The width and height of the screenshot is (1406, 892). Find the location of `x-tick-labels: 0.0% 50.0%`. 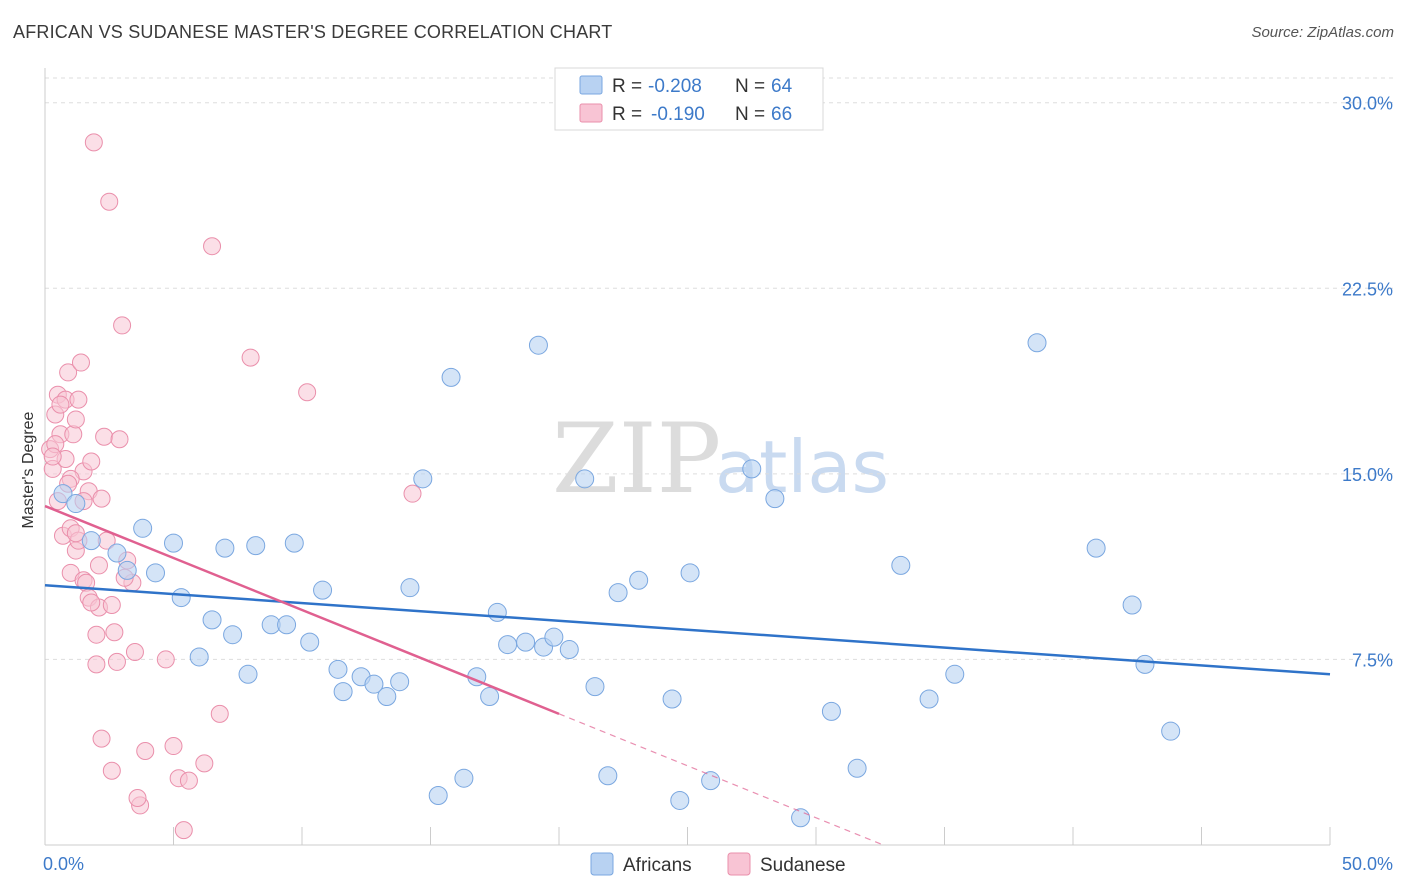

x-tick-labels: 0.0% 50.0% is located at coordinates (718, 864).